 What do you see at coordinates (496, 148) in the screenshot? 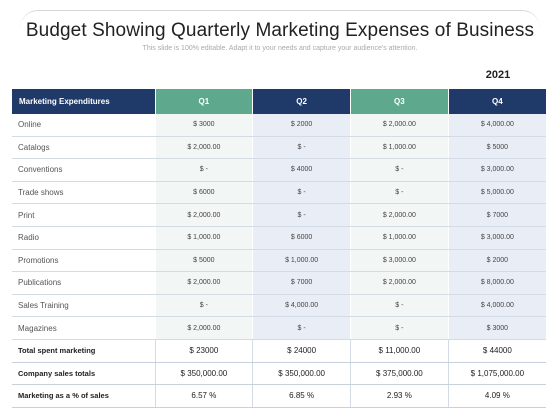
I see `cell-q4: $ 5000` at bounding box center [496, 148].